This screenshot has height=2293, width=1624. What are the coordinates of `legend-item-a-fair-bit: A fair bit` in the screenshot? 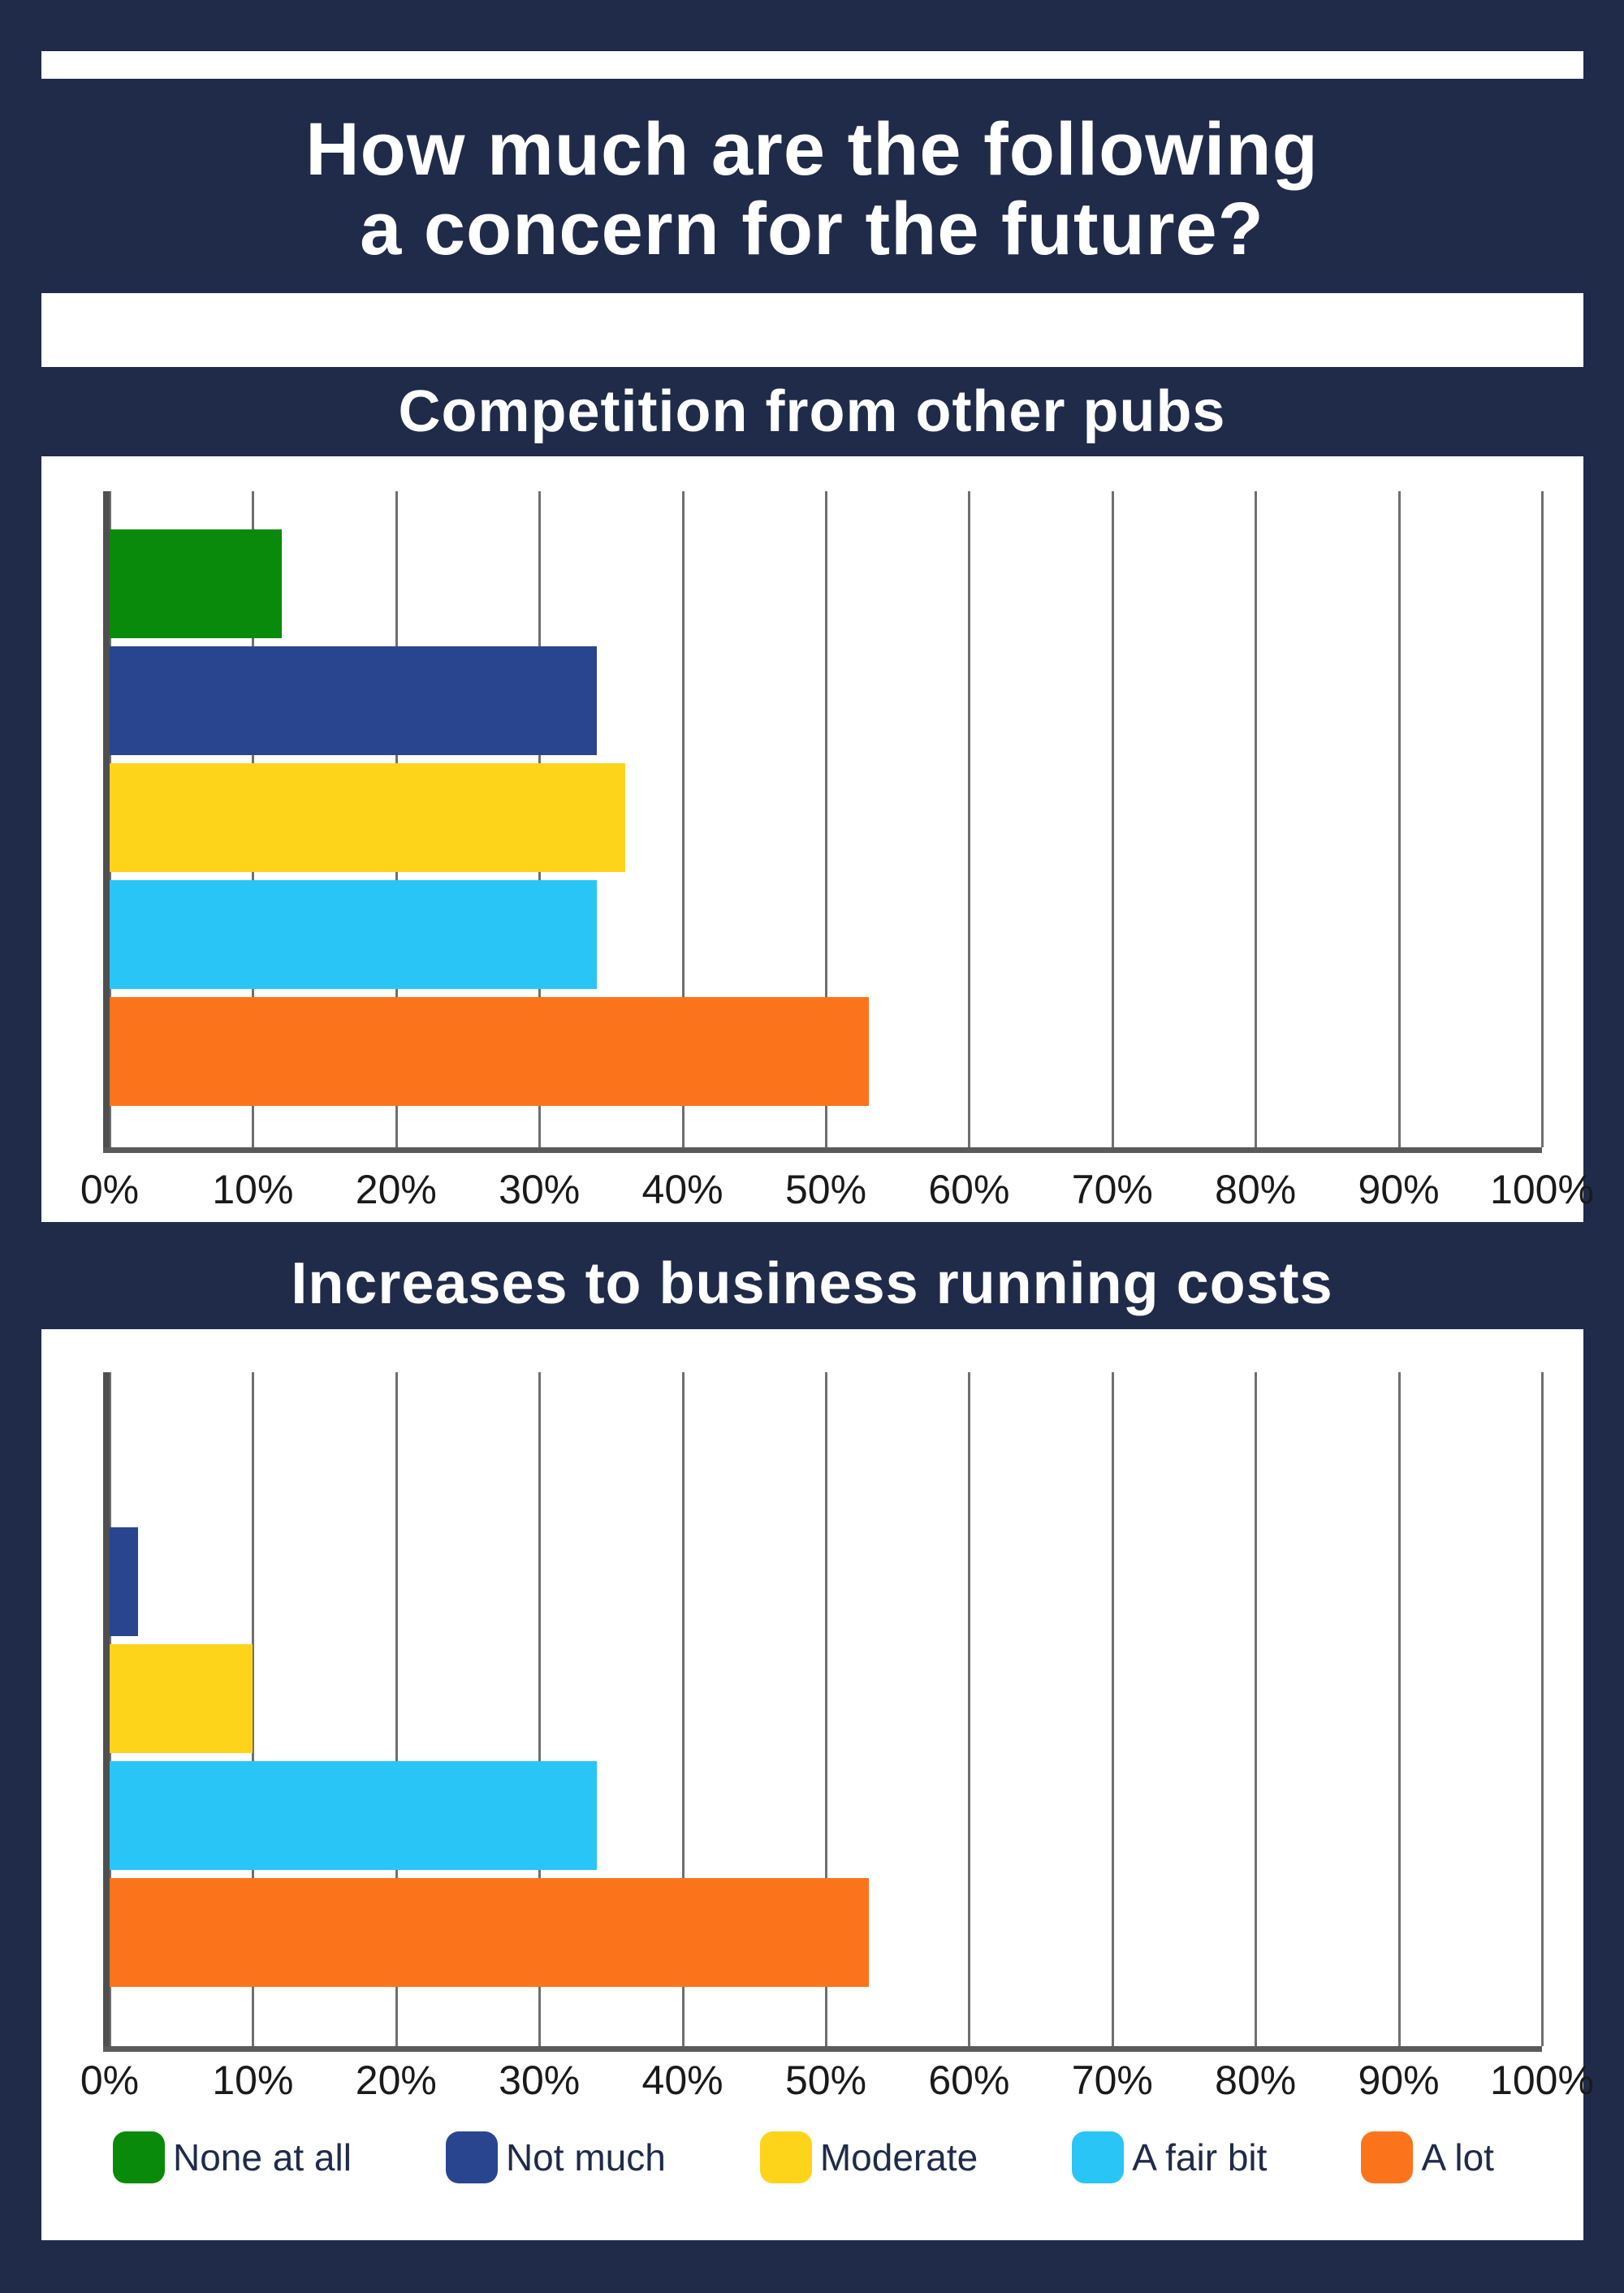 It's located at (1170, 2157).